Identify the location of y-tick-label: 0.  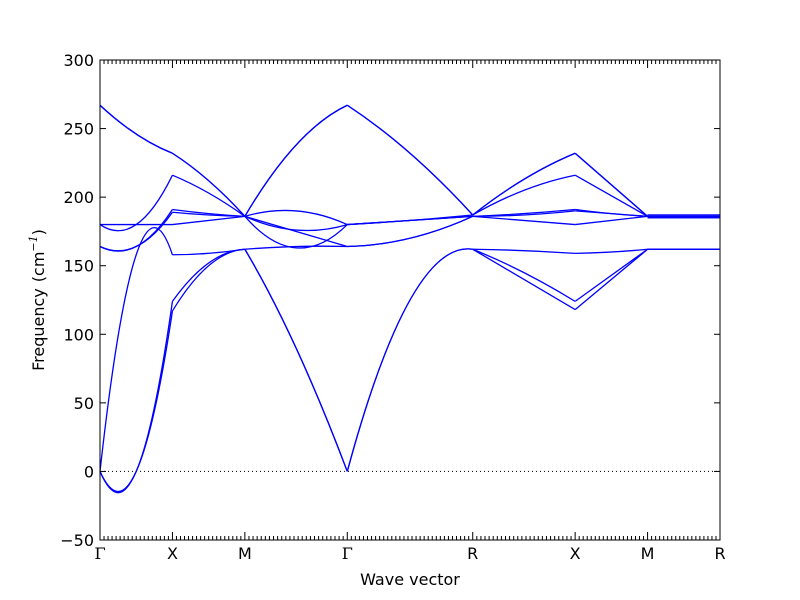
(89, 471).